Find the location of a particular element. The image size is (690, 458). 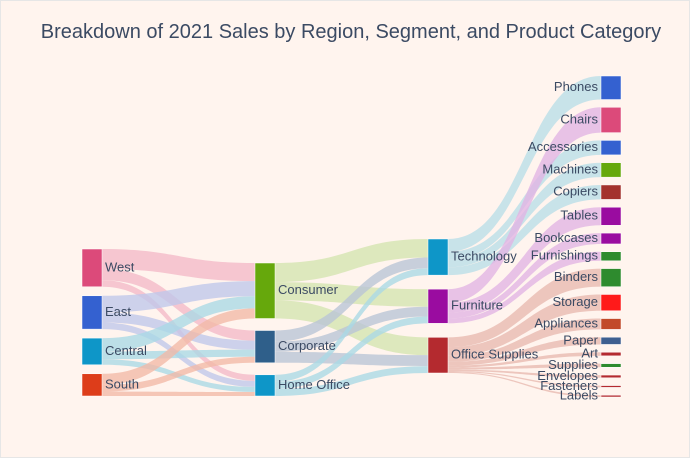

link-central-to-consumer is located at coordinates (178, 324).